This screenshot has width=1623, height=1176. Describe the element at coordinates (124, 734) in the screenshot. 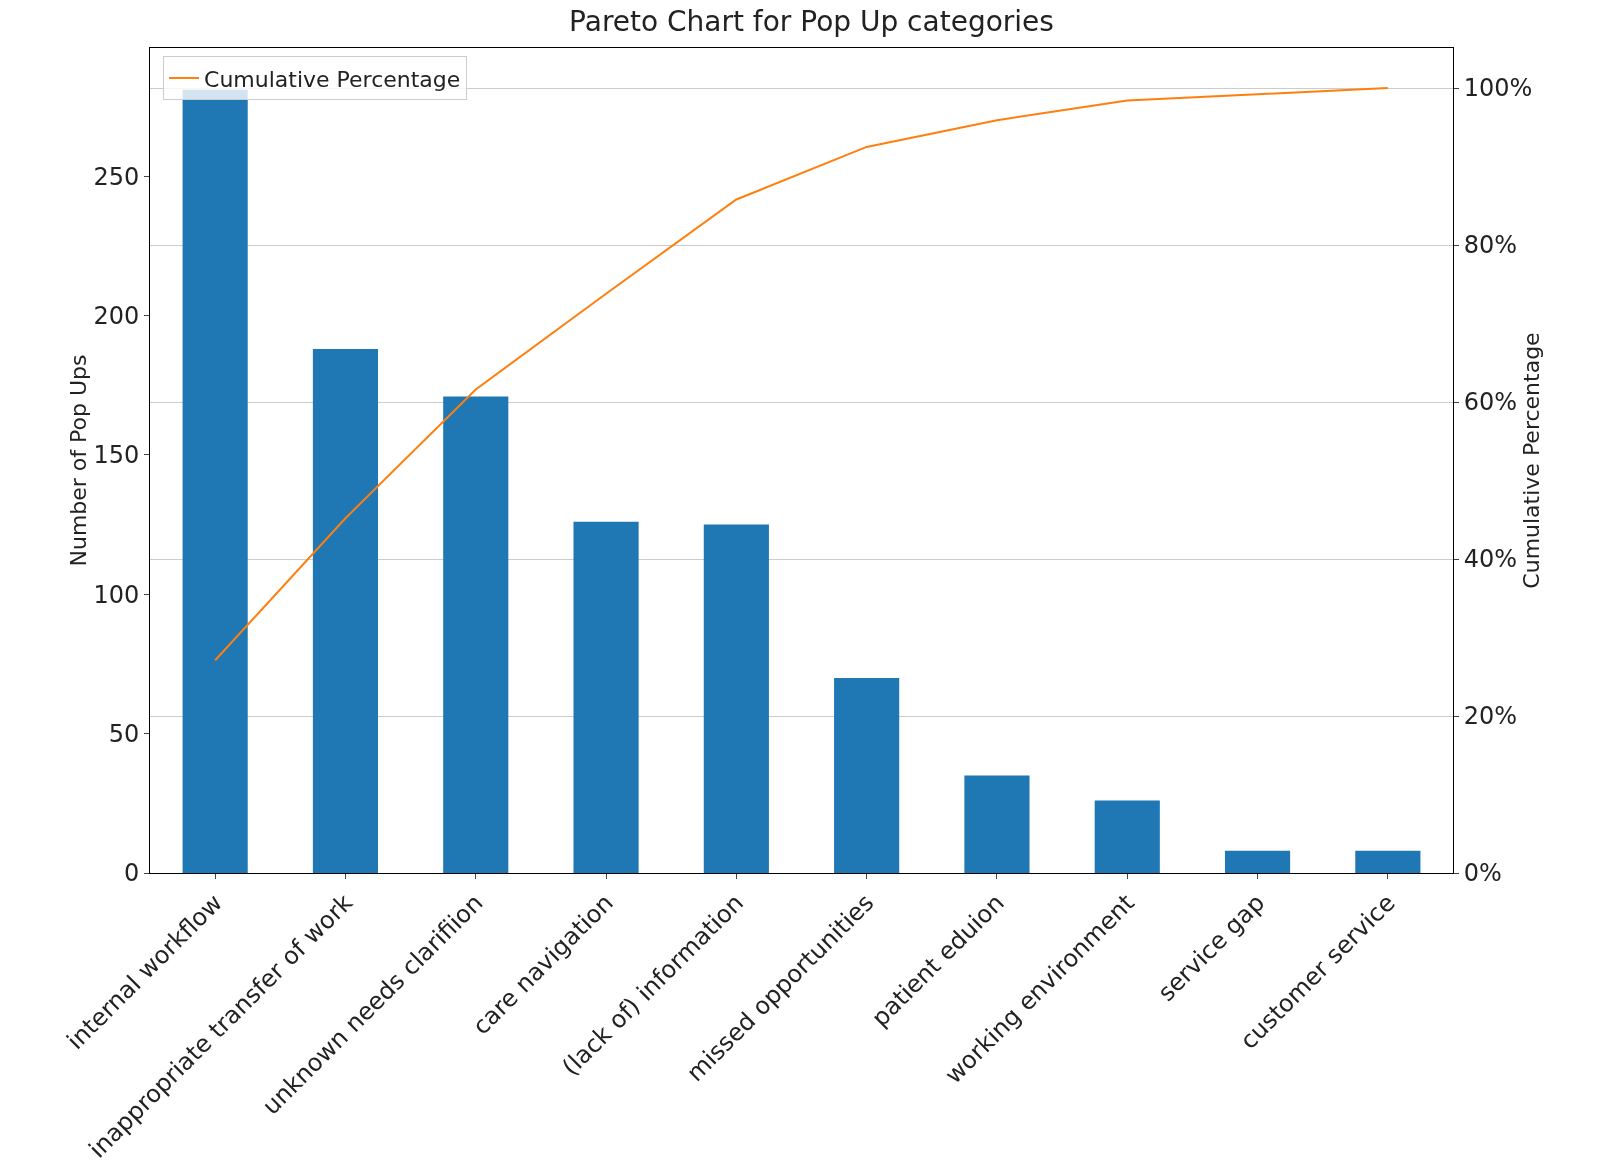

I see `y-tick-label: 50` at that location.